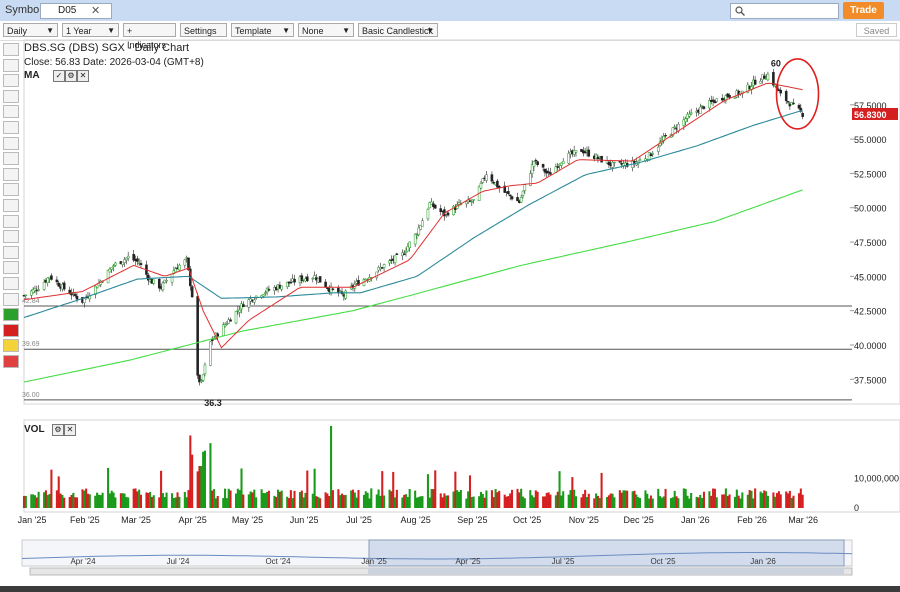  What do you see at coordinates (11, 361) in the screenshot?
I see `eraser-tool-icon` at bounding box center [11, 361].